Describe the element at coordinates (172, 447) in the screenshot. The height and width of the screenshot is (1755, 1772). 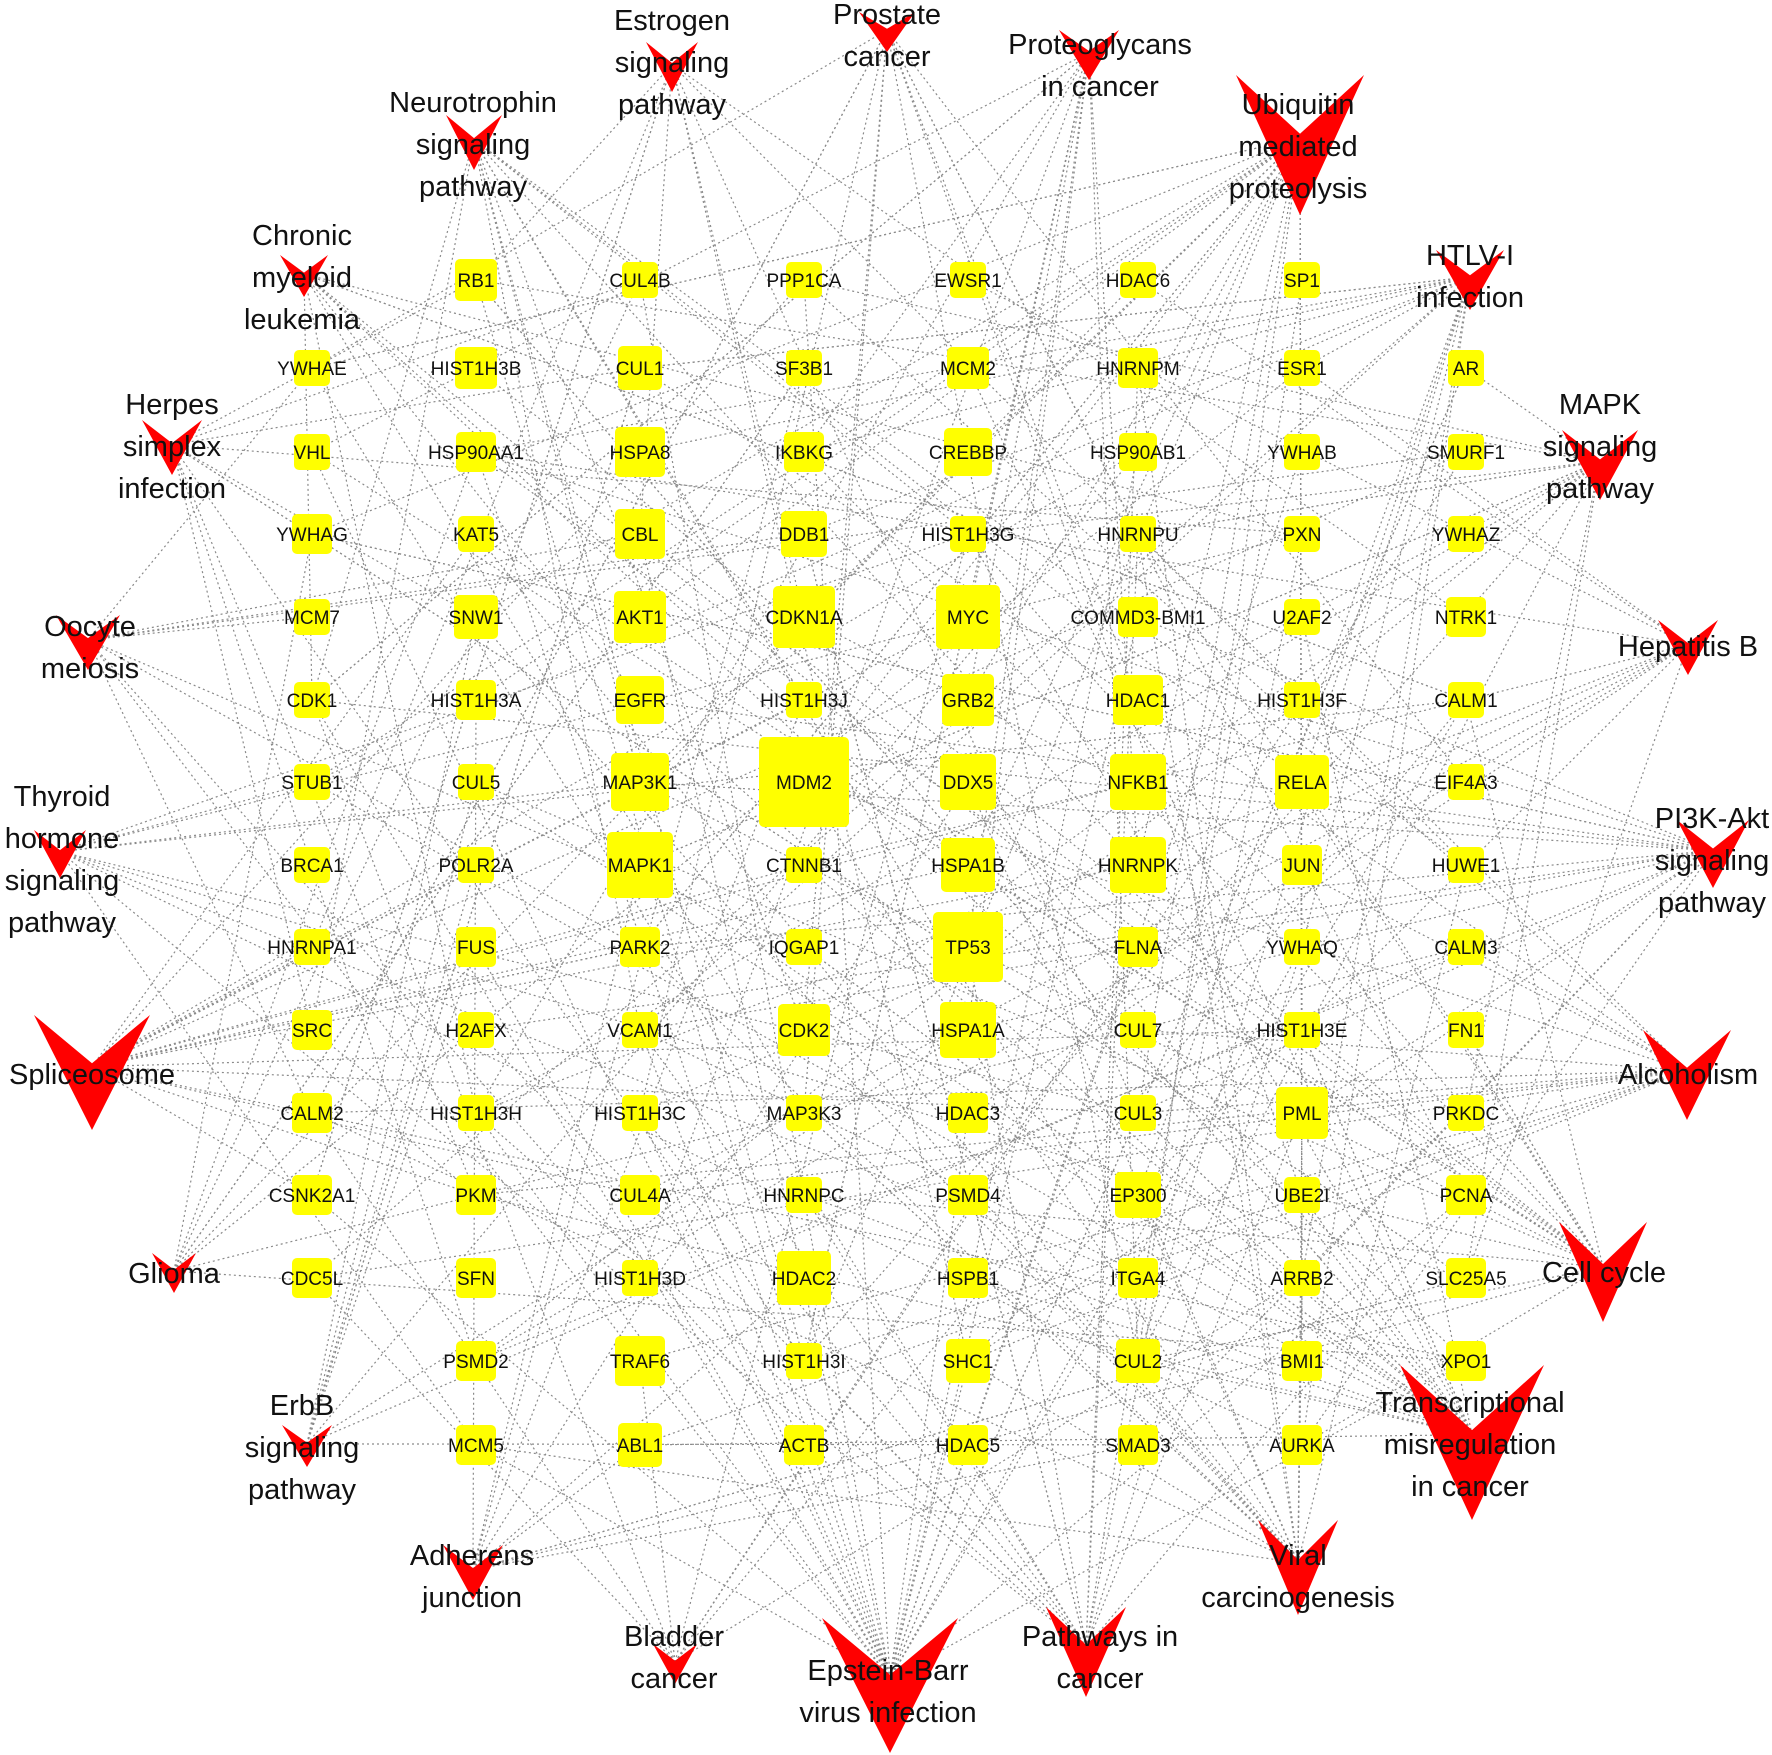
I see `pathway-node-herpes-simplex-infection: Herpes simplex infection` at that location.